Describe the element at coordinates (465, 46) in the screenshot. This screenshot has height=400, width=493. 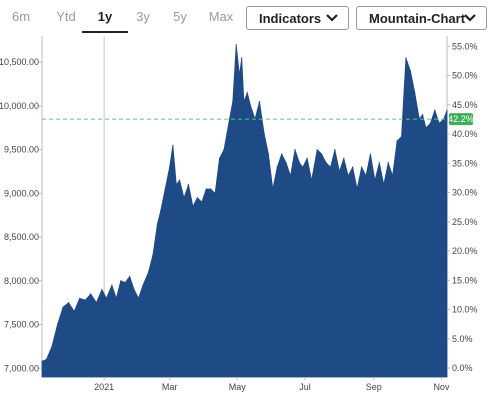
I see `y-right-tick-label: 55.0%` at that location.